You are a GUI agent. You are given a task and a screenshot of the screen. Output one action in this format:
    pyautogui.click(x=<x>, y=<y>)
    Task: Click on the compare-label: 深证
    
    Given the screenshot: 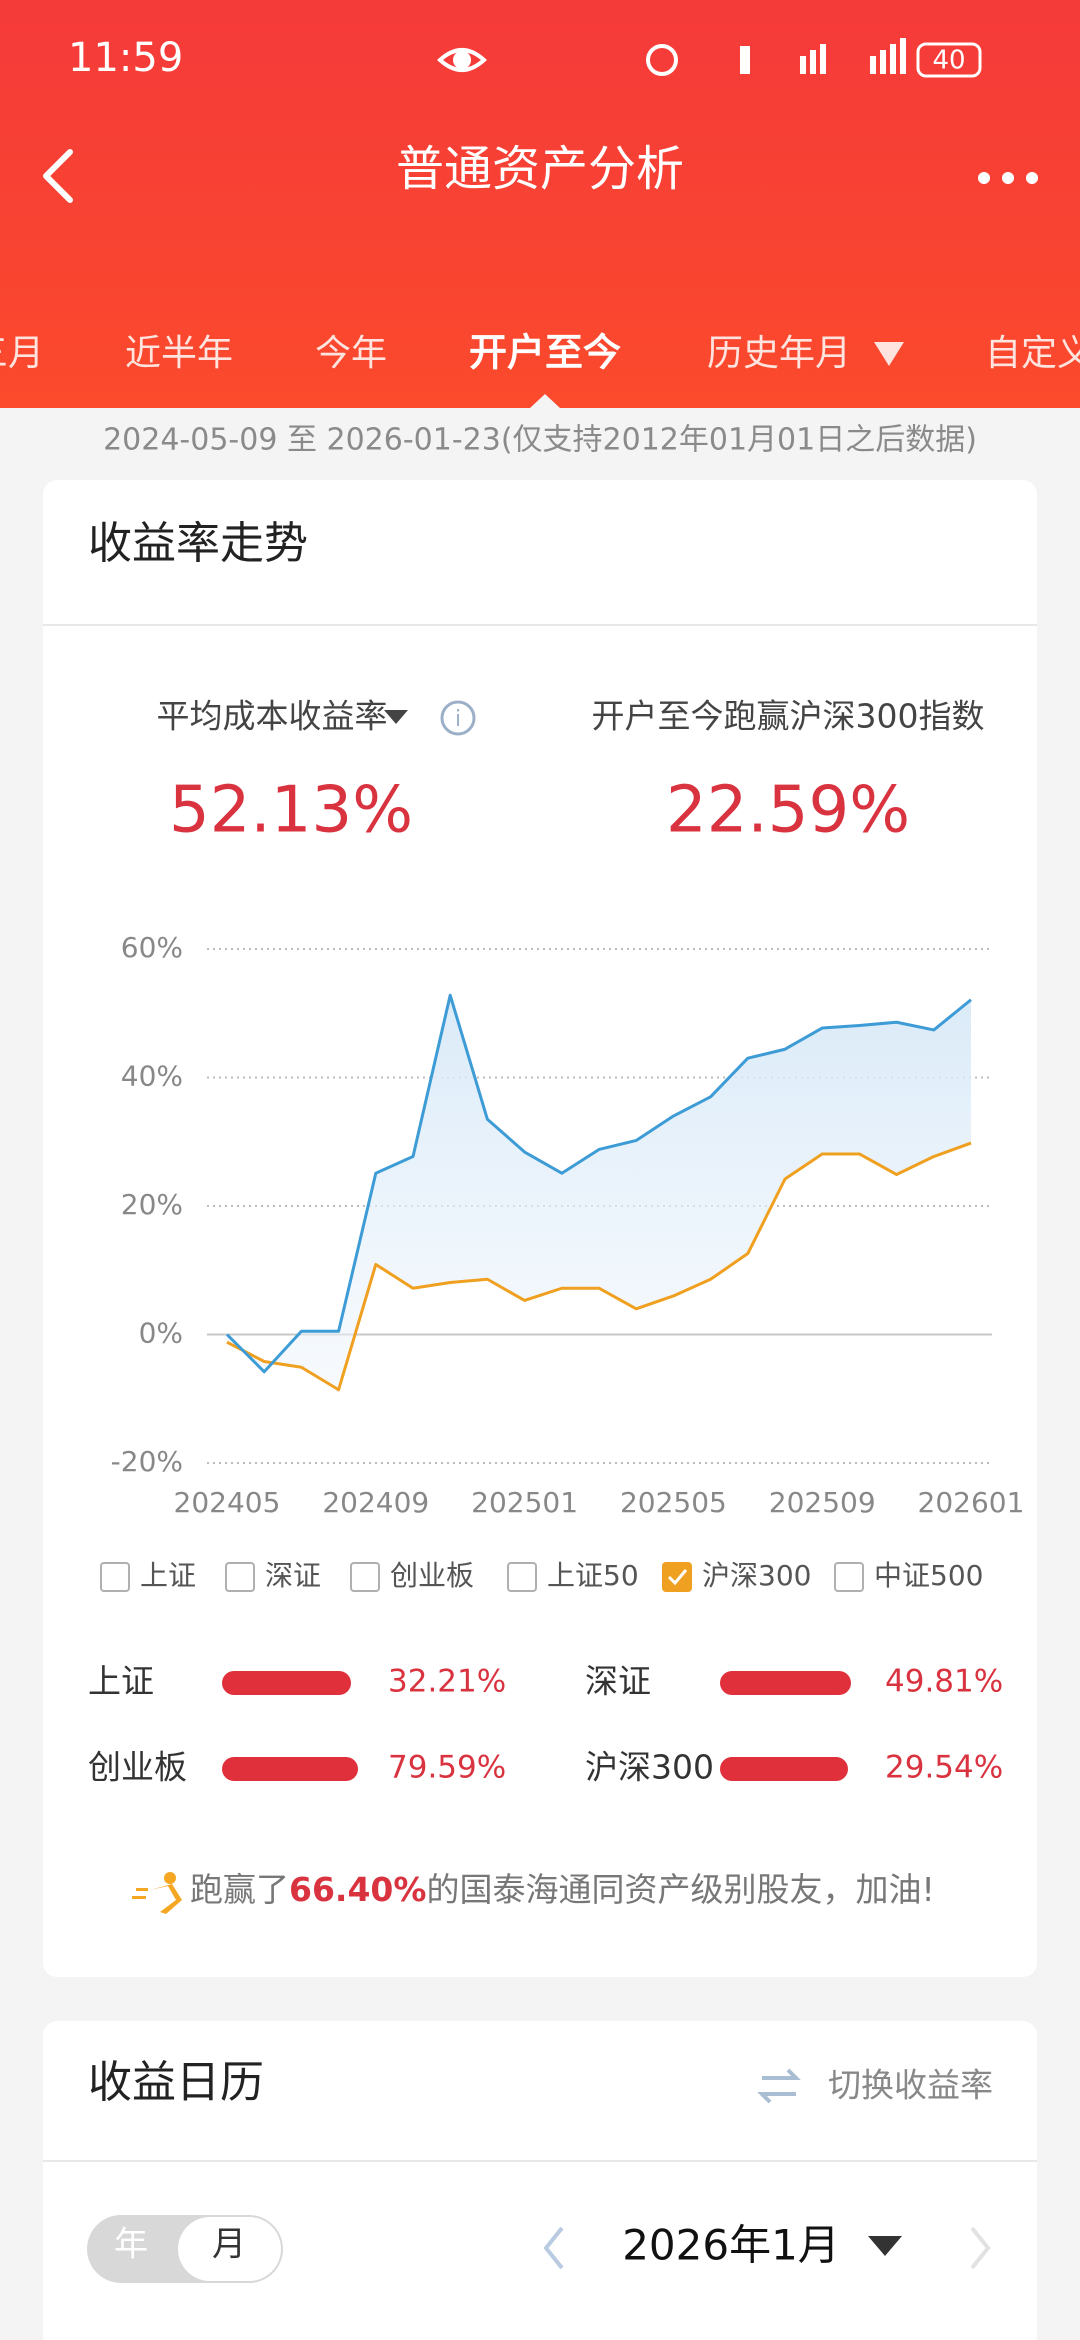 What is the action you would take?
    pyautogui.click(x=618, y=1681)
    